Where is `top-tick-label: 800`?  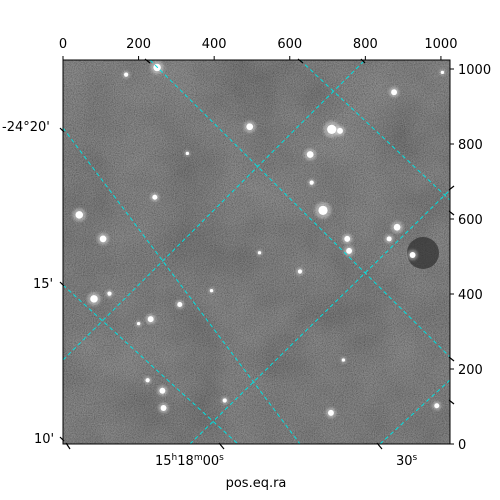 top-tick-label: 800 is located at coordinates (365, 44).